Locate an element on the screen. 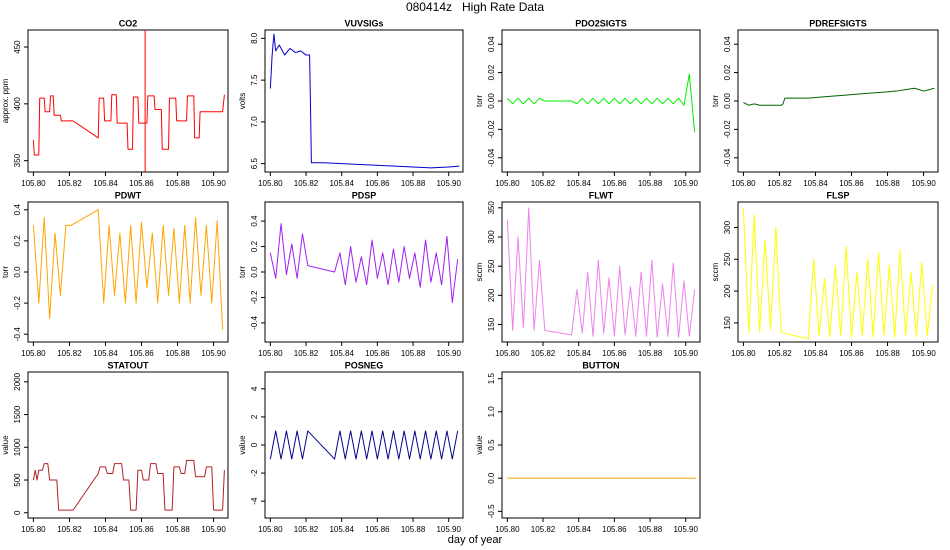 This screenshot has height=550, width=950. y-tick-label: 0.4 is located at coordinates (17, 210).